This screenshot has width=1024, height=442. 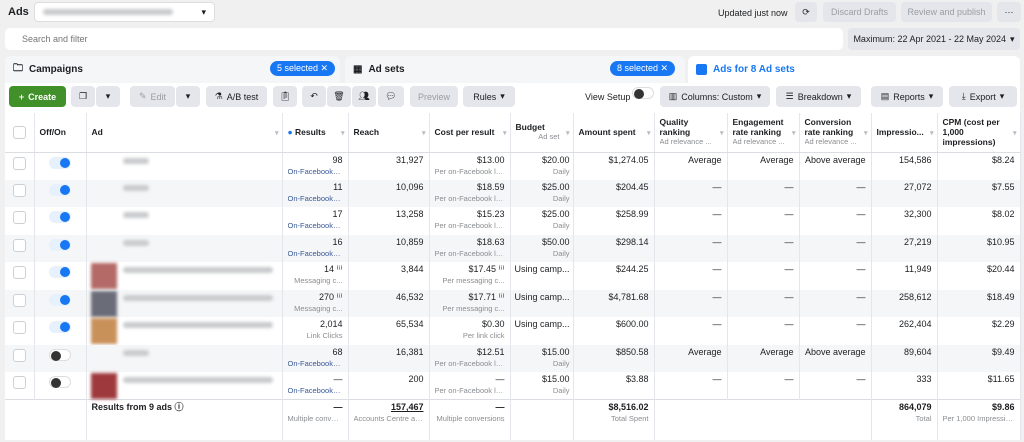 I want to click on column-header: Amount spent ▾, so click(x=614, y=133).